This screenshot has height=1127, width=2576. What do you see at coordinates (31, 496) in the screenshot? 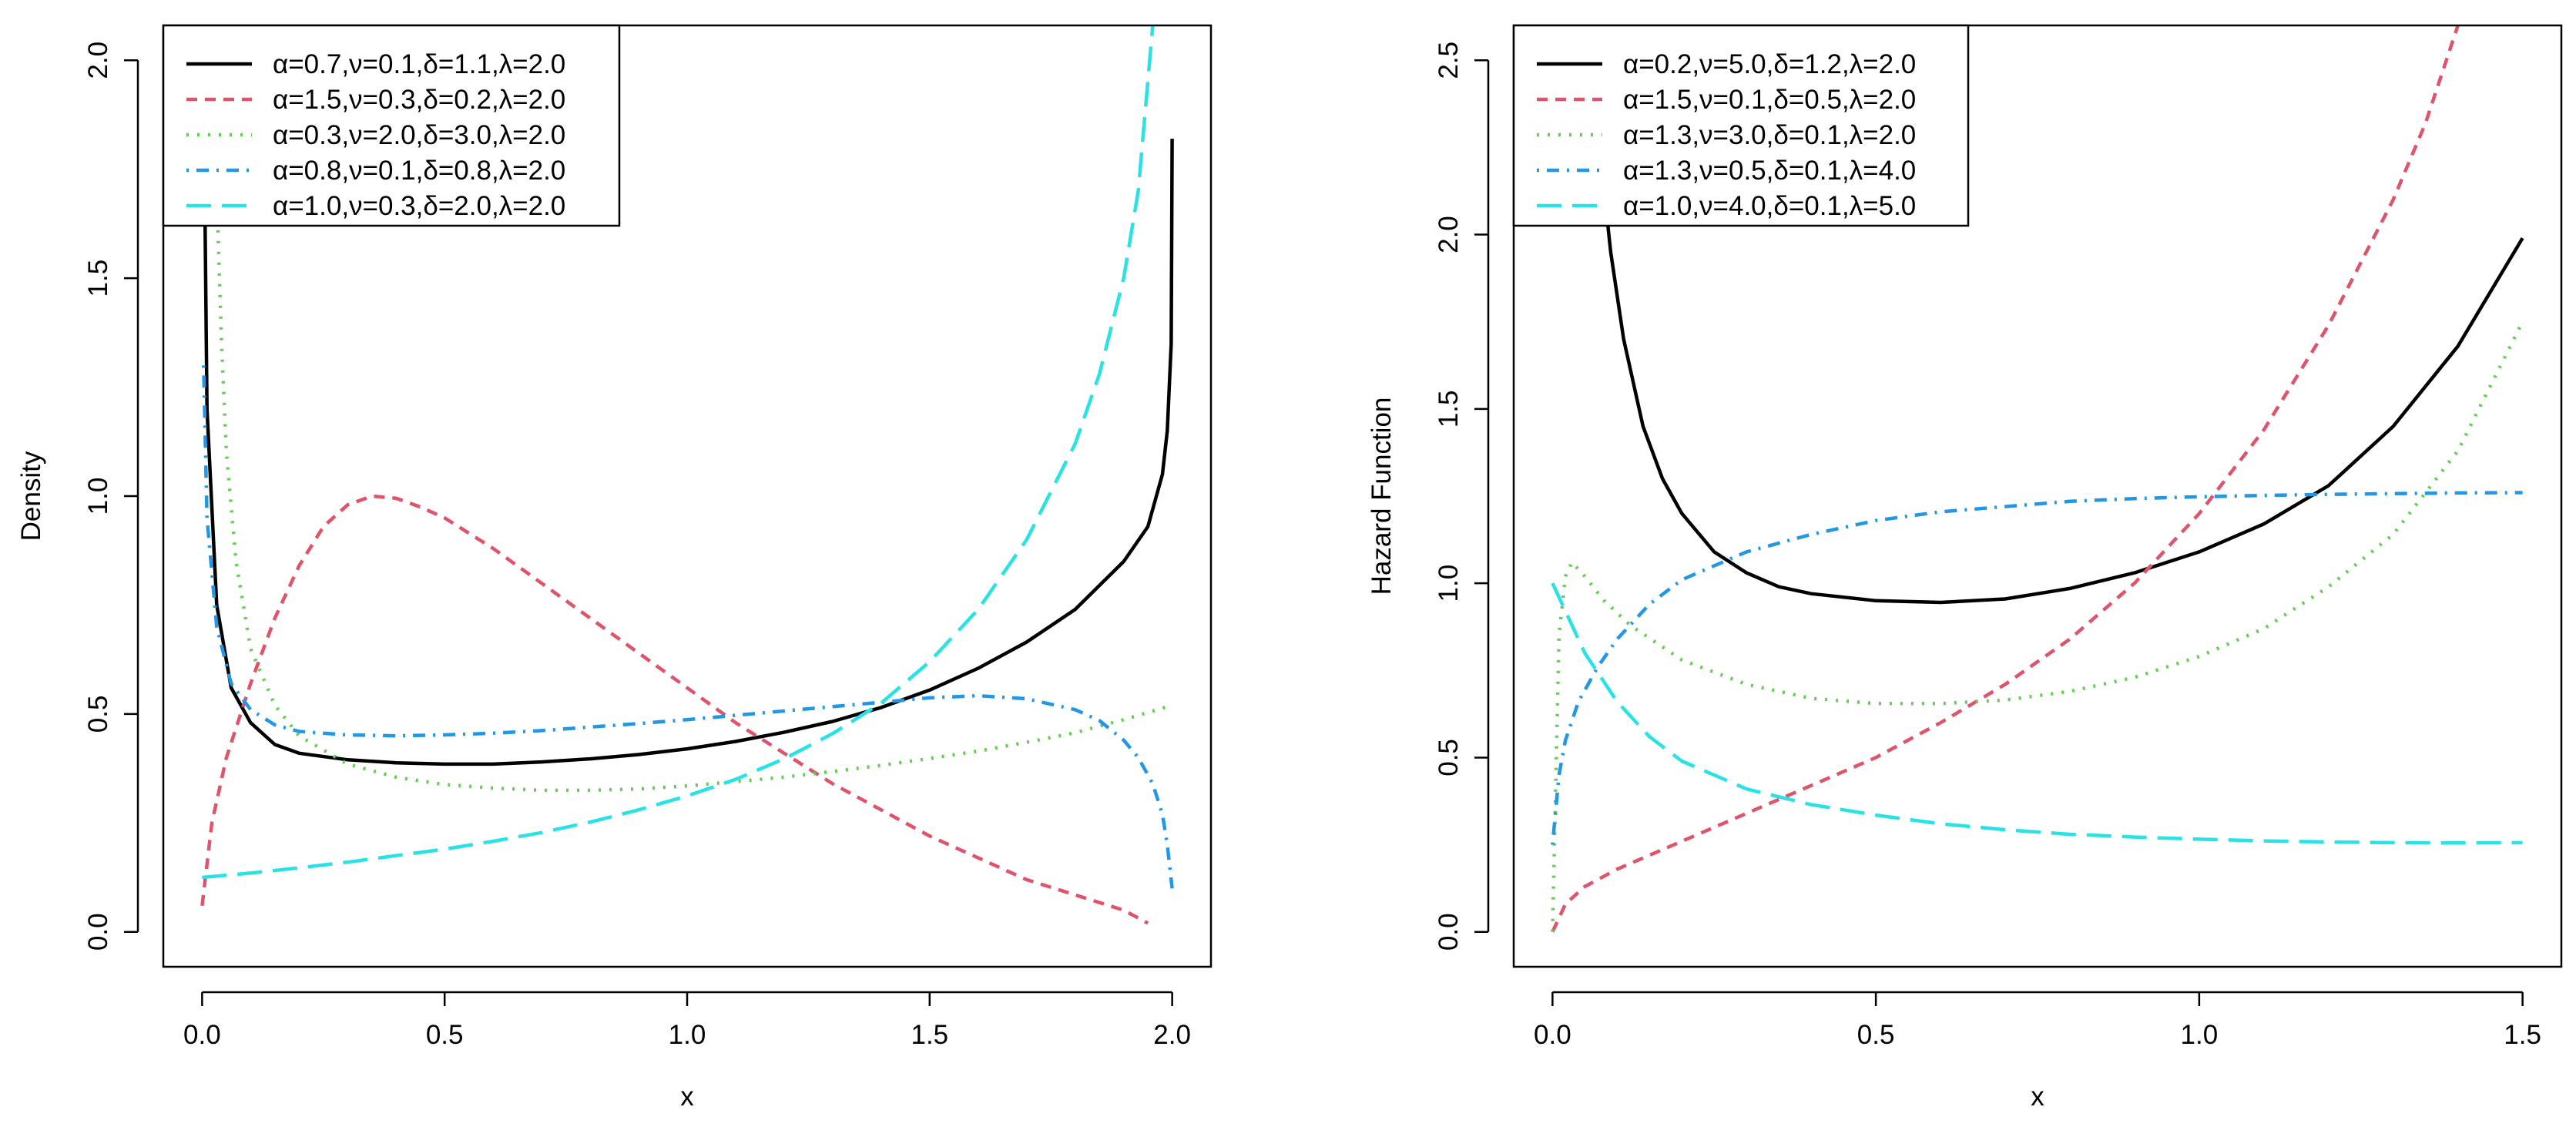
I see `y-axis-title: Density` at bounding box center [31, 496].